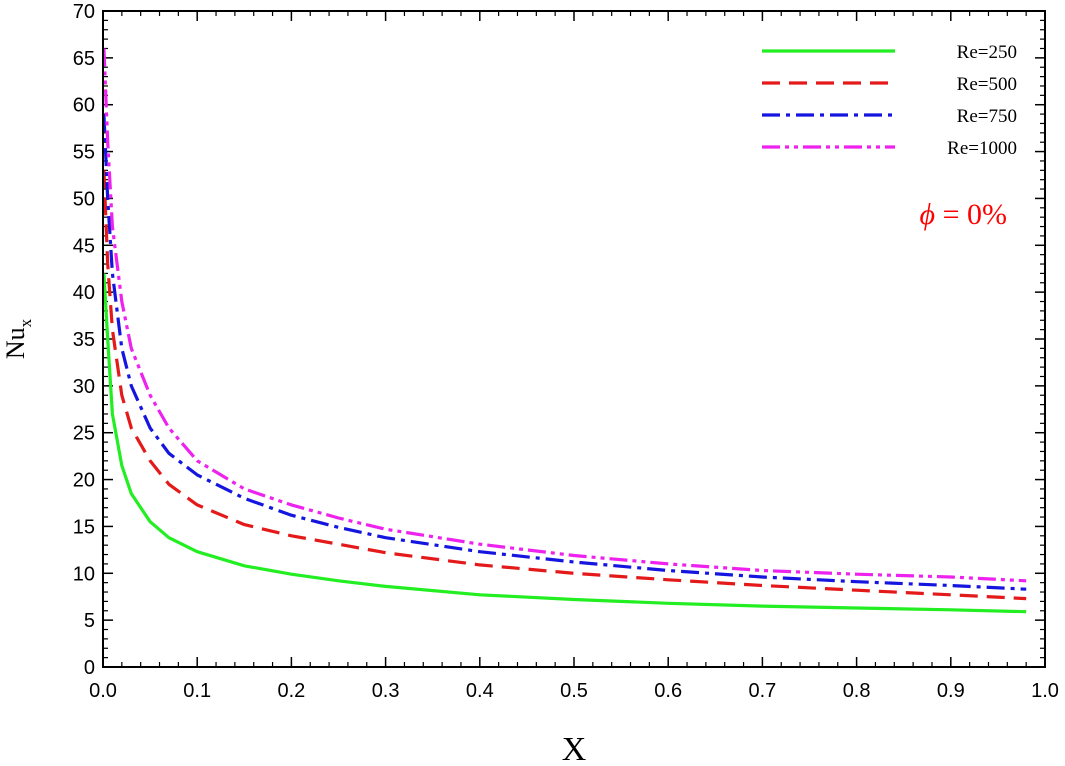 The image size is (1065, 766). I want to click on legend-label-2: Re=500, so click(987, 84).